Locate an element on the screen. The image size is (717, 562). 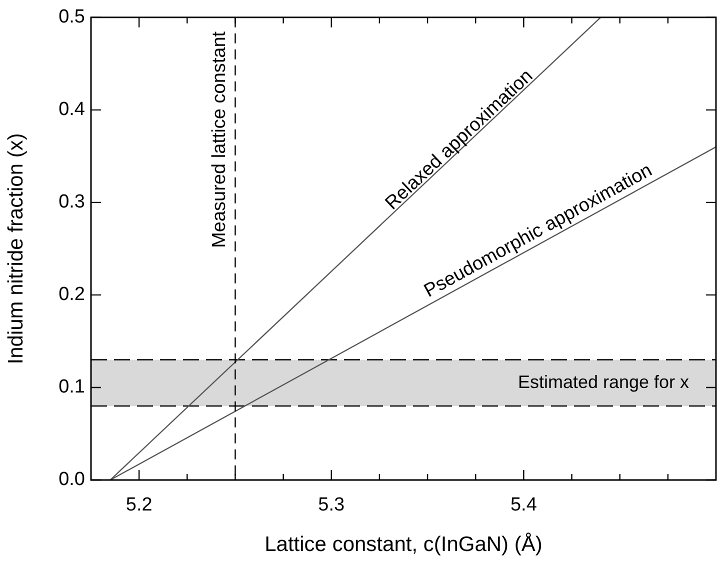
y-tick-label: 0.3 is located at coordinates (71, 202).